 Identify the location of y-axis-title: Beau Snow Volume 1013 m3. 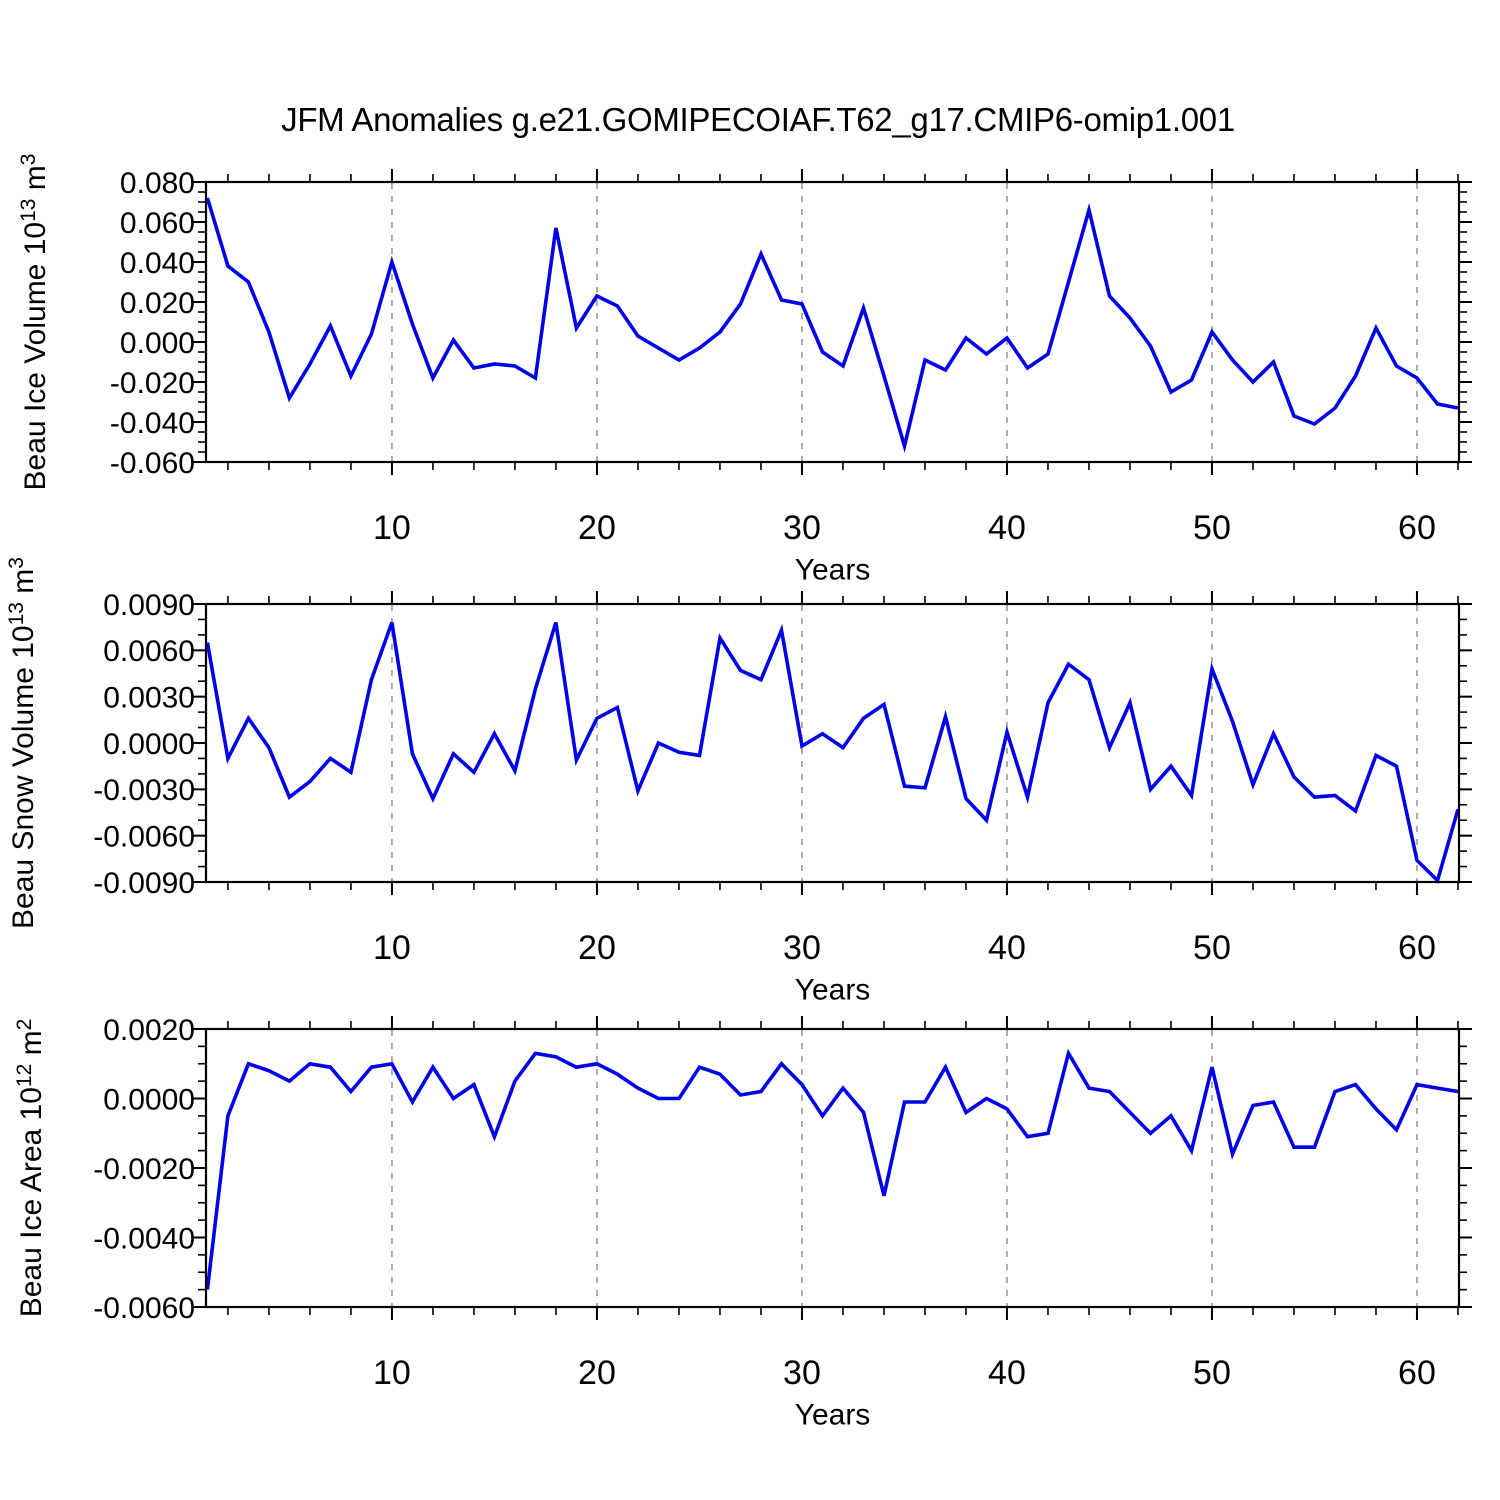
(22, 743).